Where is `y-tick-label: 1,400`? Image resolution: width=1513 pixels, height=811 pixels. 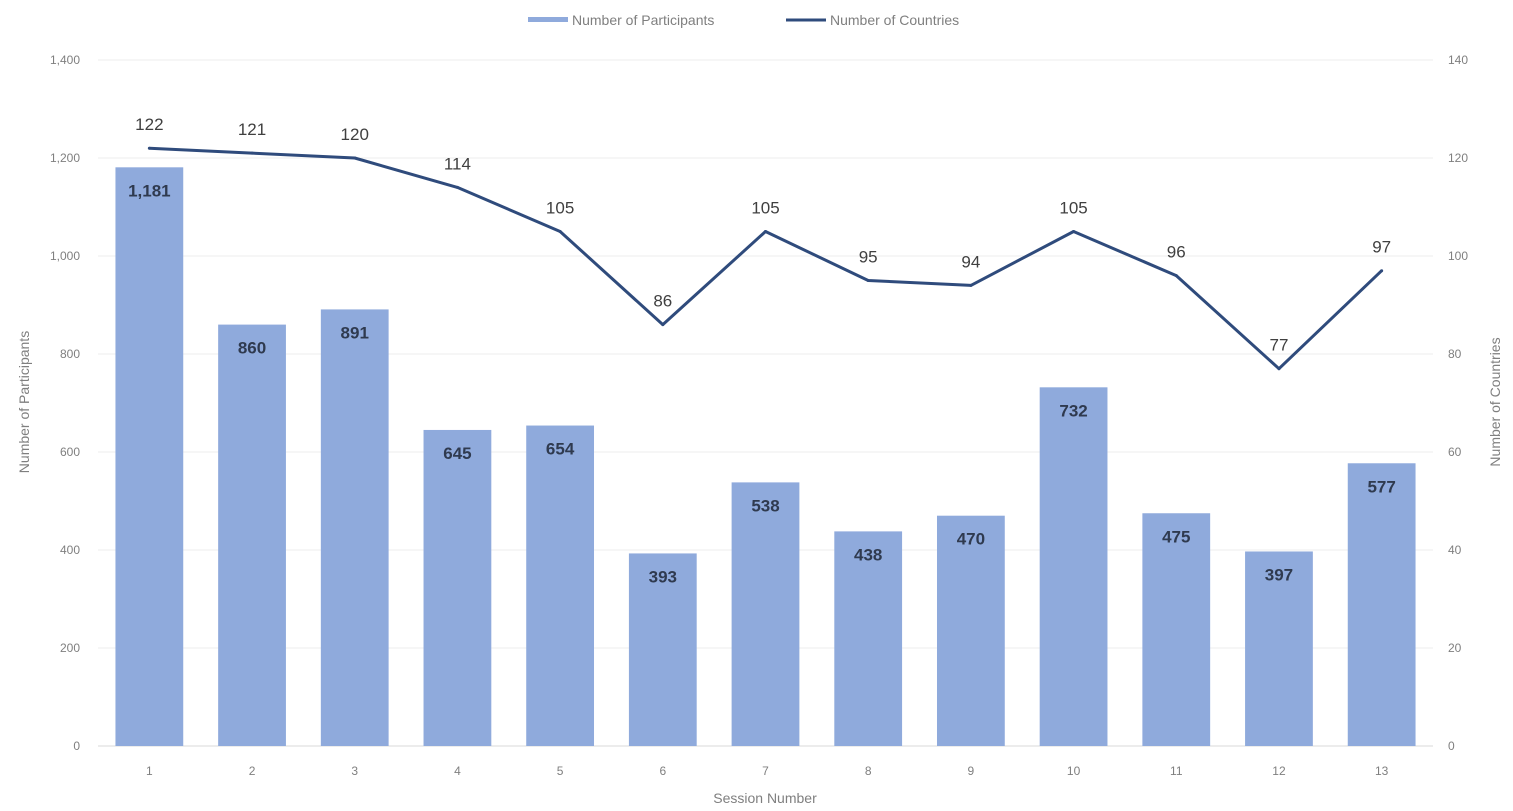
y-tick-label: 1,400 is located at coordinates (65, 60).